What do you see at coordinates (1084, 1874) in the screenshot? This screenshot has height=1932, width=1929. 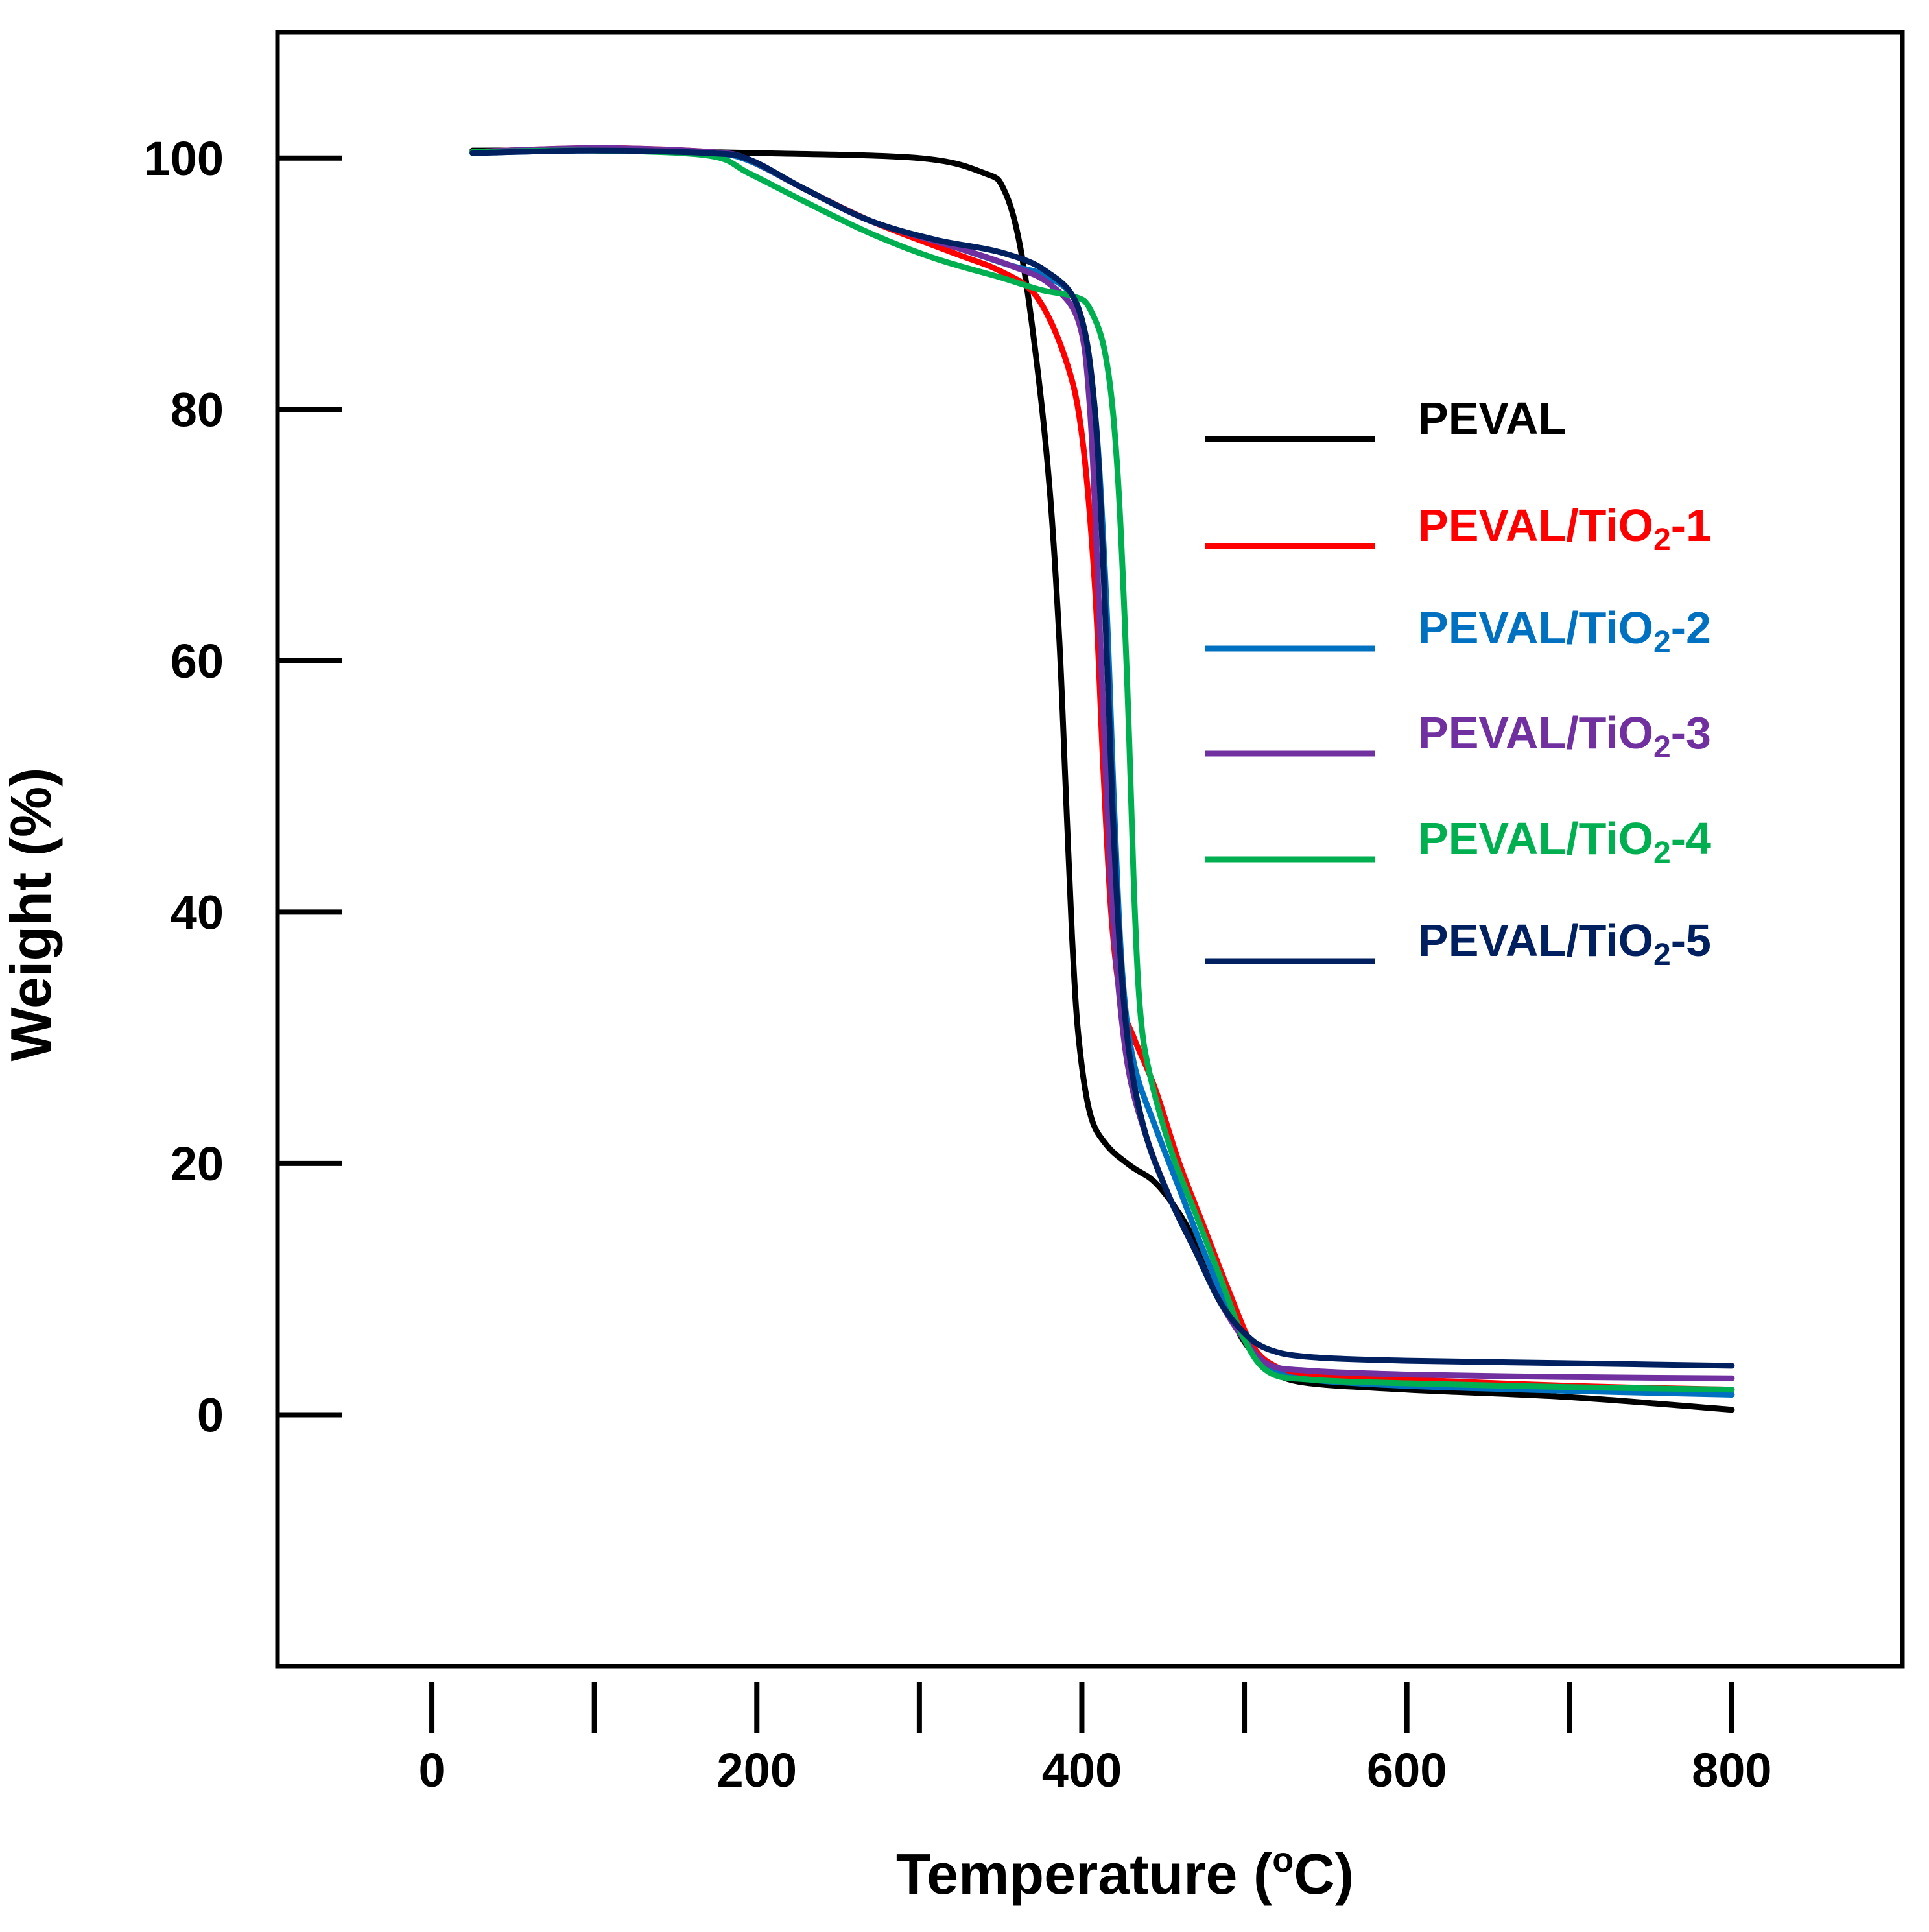 I see `x-axis-label-main: Temperature (` at bounding box center [1084, 1874].